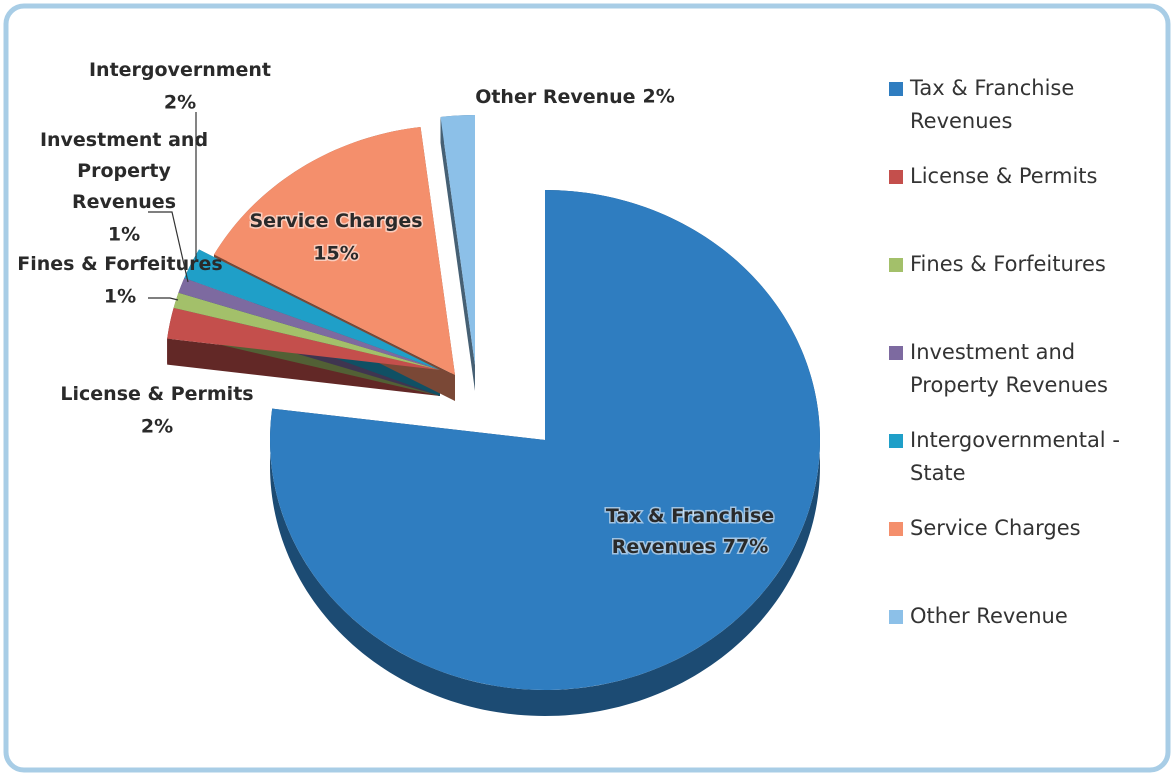 This screenshot has width=1176, height=781. I want to click on legend-line: Revenues, so click(961, 121).